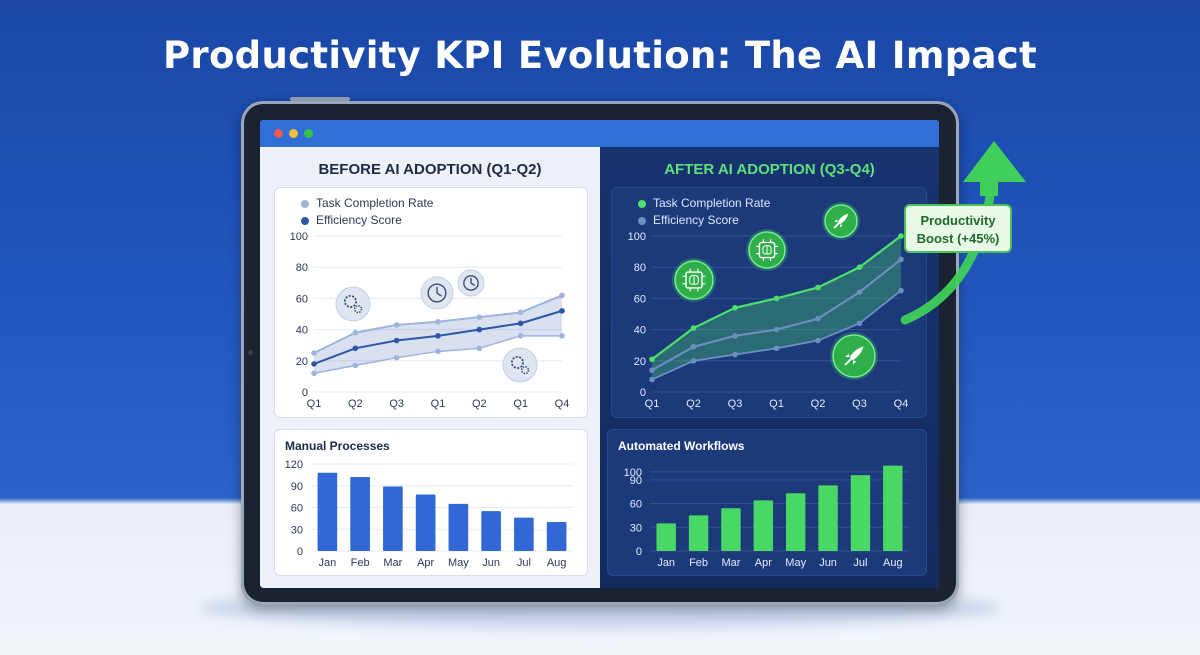  Describe the element at coordinates (768, 306) in the screenshot. I see `after-line-chart: 0 20 40 60 80 100 Q1 Q2 Q3 Q1 Q2 Q3 Q4` at that location.